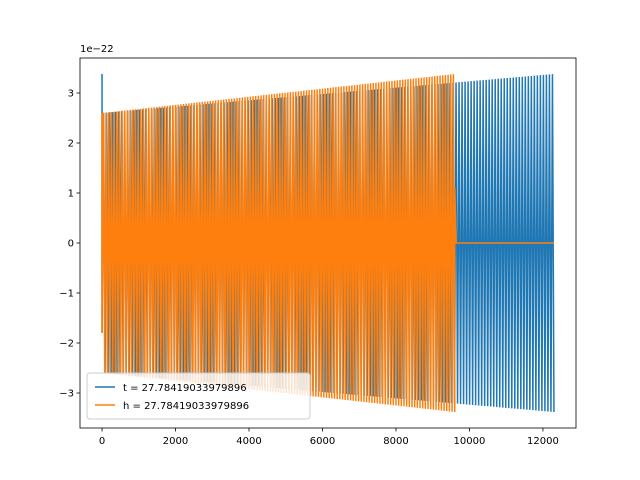 Image resolution: width=640 pixels, height=480 pixels. What do you see at coordinates (66, 394) in the screenshot?
I see `y-tick-label: −3` at bounding box center [66, 394].